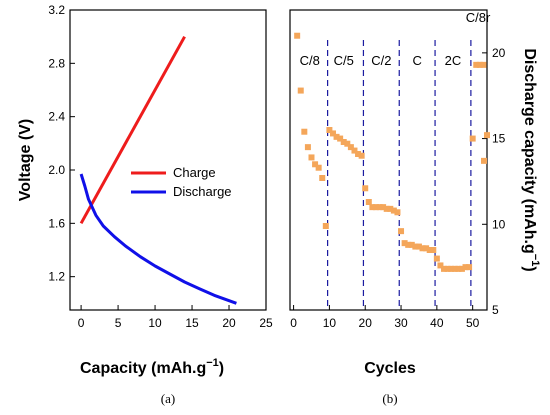 The height and width of the screenshot is (415, 550). Describe the element at coordinates (194, 172) in the screenshot. I see `legend-label-charge: Charge` at that location.